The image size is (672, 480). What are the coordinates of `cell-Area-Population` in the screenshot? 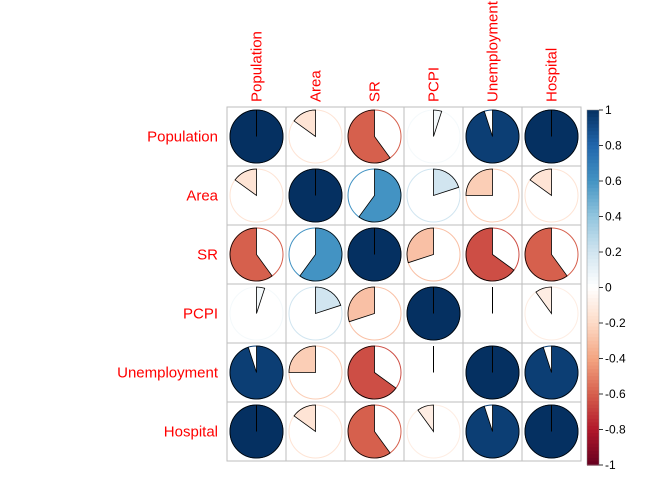 It's located at (256, 195).